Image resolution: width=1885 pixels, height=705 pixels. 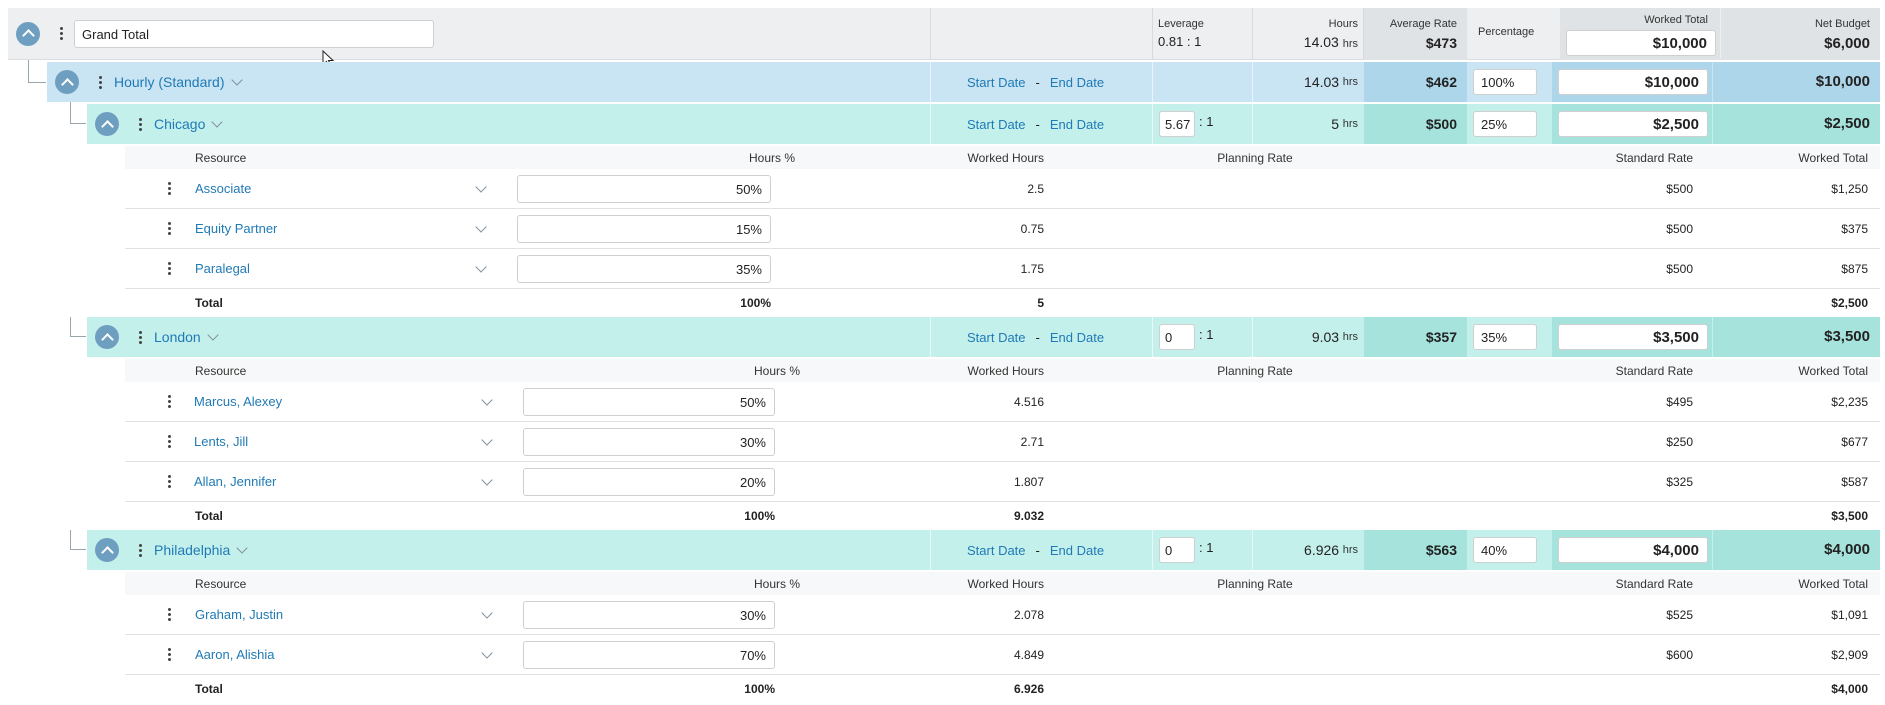 I want to click on hours-header: Hours 14.03 hrs, so click(x=1308, y=34).